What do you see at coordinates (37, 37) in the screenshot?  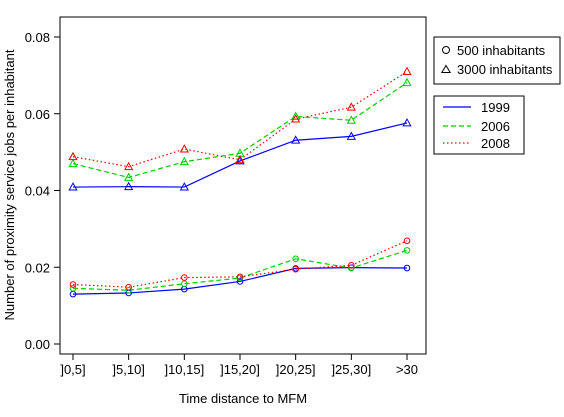 I see `y-tick-label: 0.08` at bounding box center [37, 37].